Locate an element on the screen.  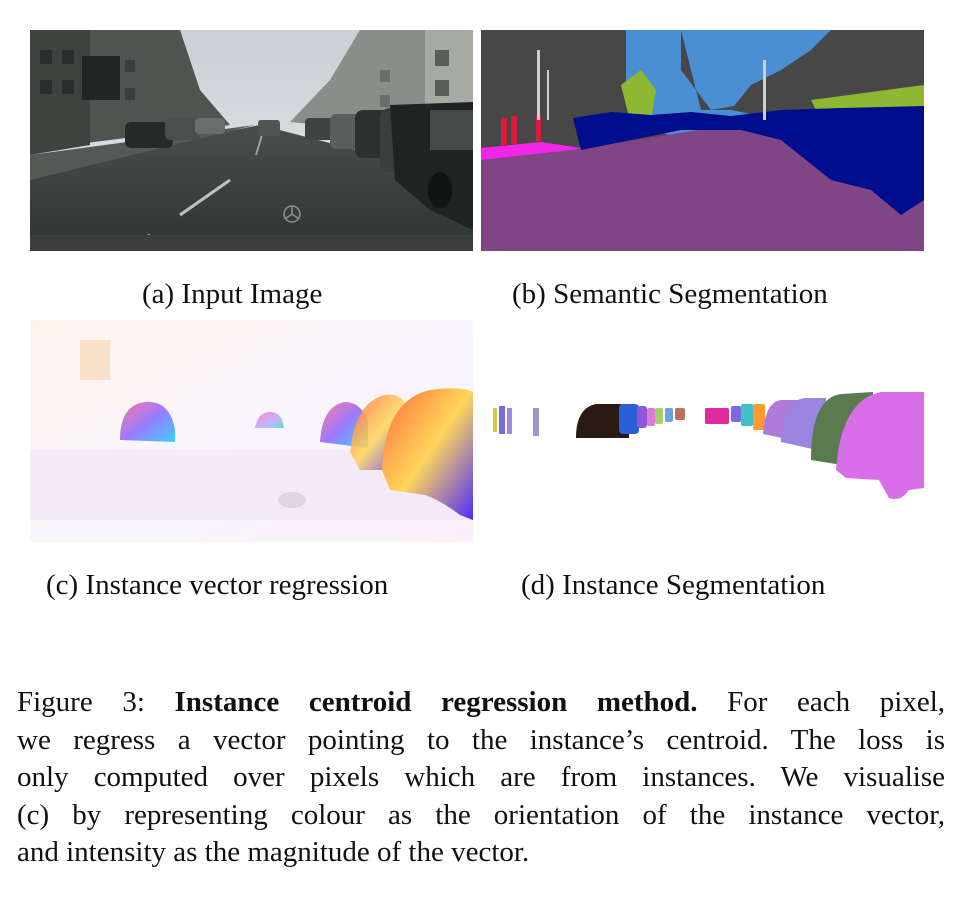
input-image is located at coordinates (251, 140).